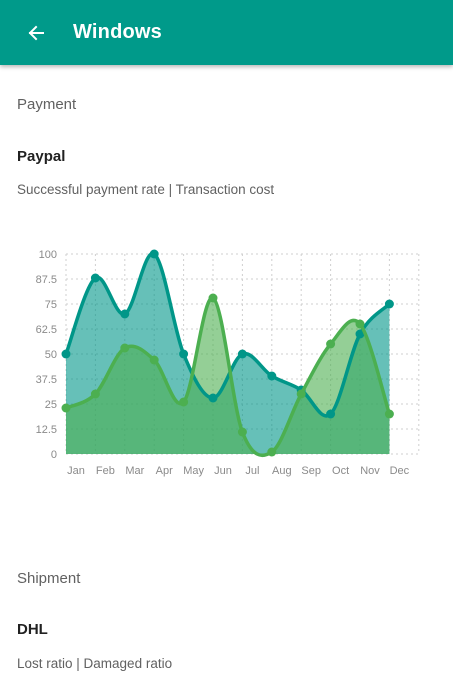  What do you see at coordinates (41, 156) in the screenshot?
I see `card-title-paypal: Paypal` at bounding box center [41, 156].